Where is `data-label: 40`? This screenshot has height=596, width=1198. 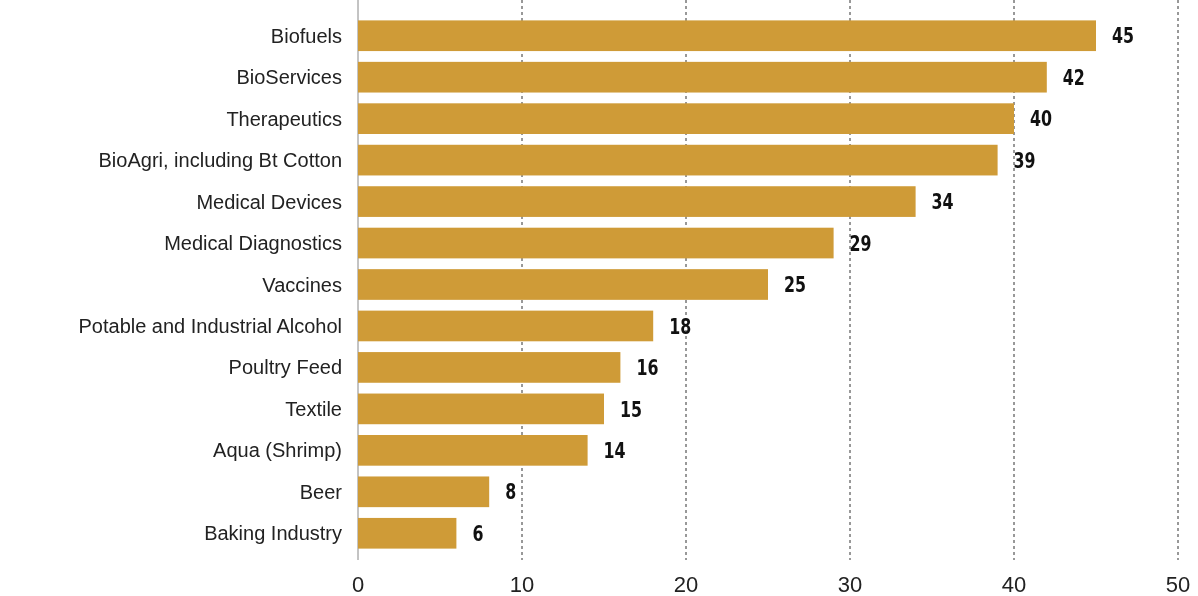
data-label: 40 is located at coordinates (1041, 119).